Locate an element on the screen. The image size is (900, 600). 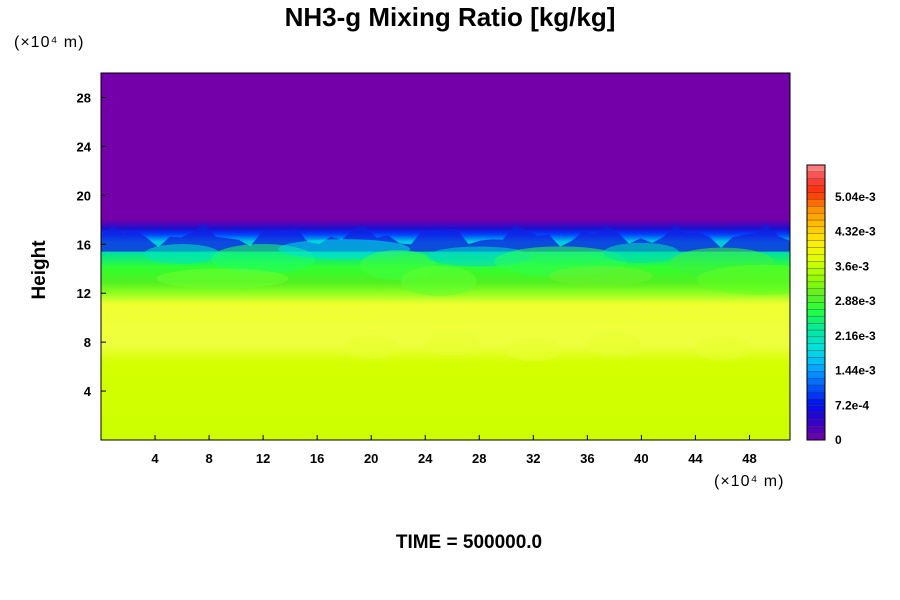
colorbar-label: 0 is located at coordinates (838, 440).